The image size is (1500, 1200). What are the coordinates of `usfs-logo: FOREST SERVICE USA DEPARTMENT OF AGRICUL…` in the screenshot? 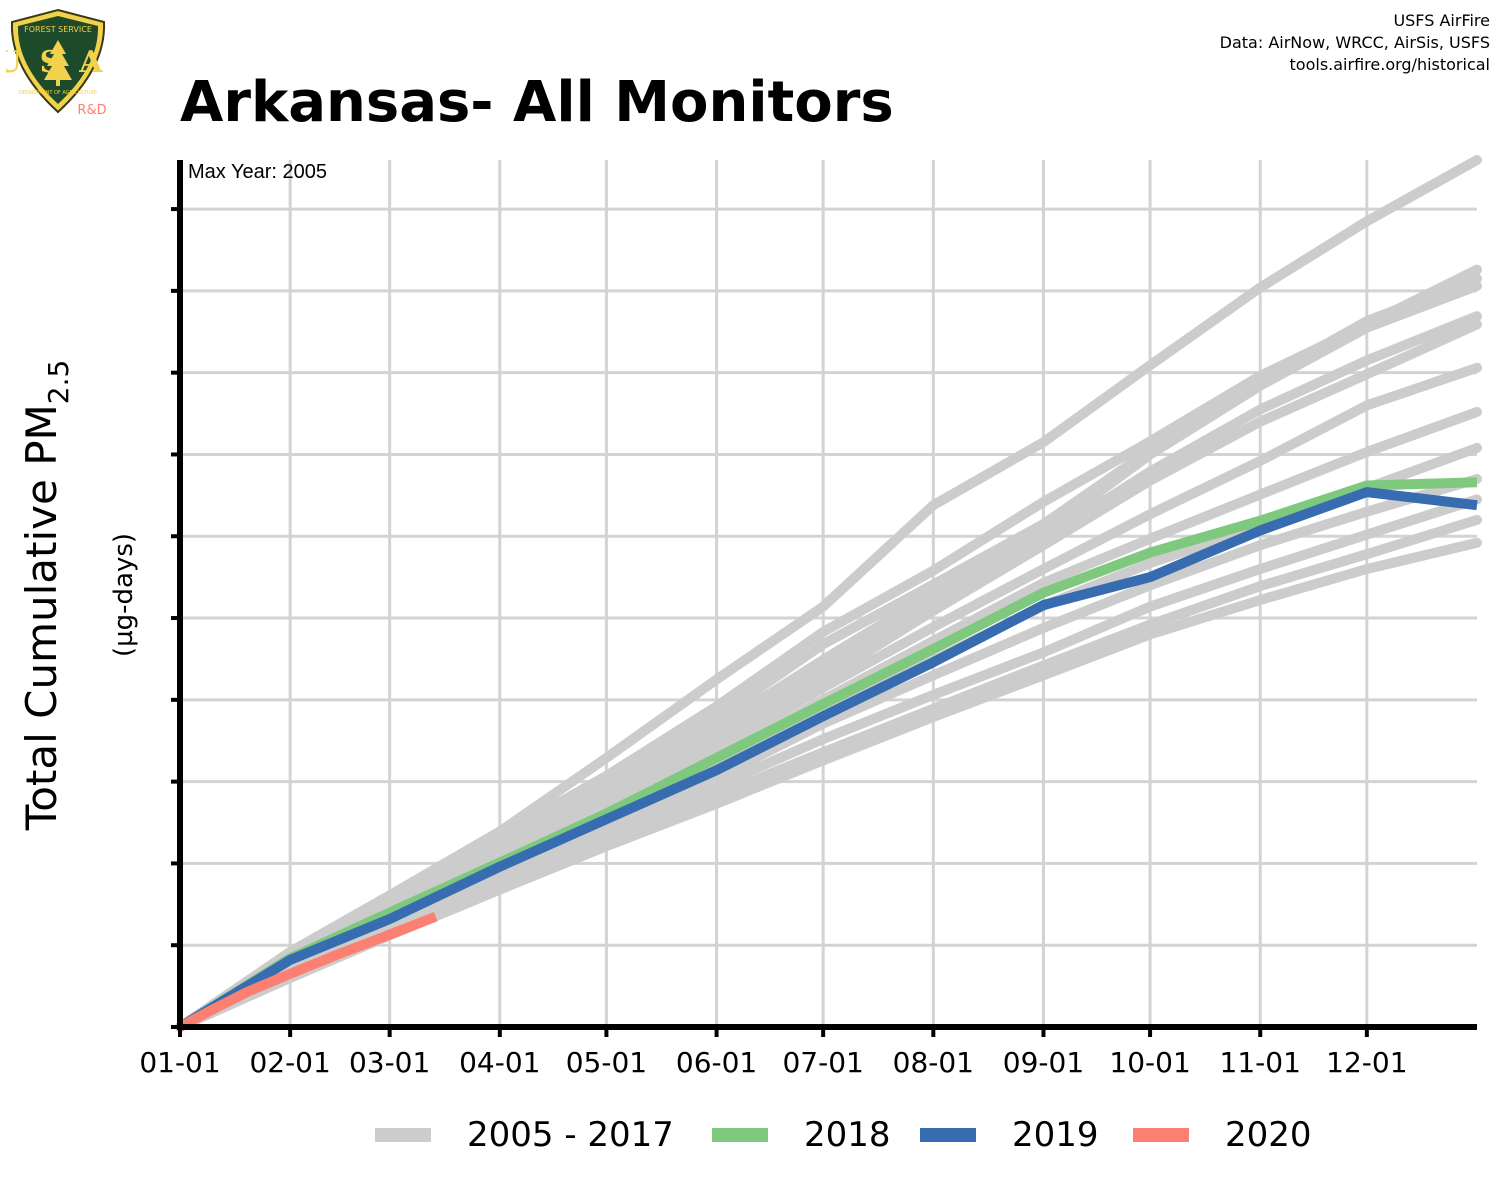 It's located at (55, 63).